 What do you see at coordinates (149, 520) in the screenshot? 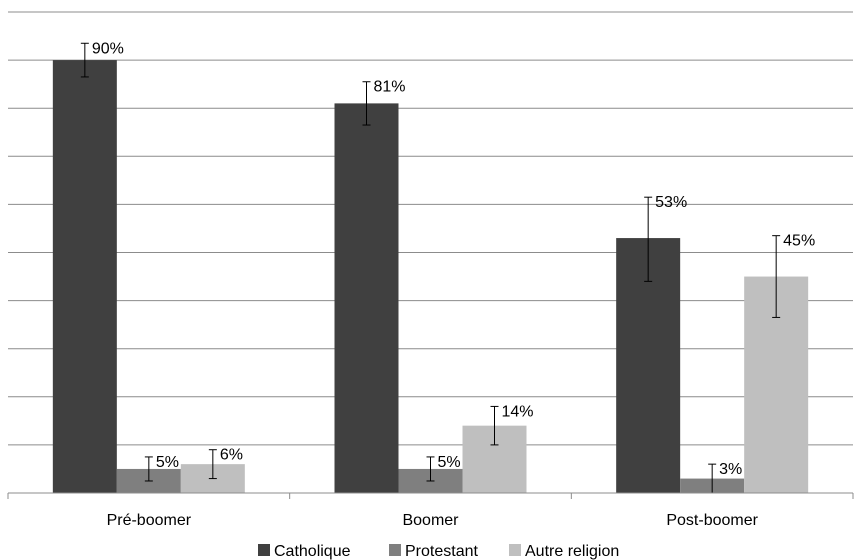
I see `x-tick-label: Pré-boomer` at bounding box center [149, 520].